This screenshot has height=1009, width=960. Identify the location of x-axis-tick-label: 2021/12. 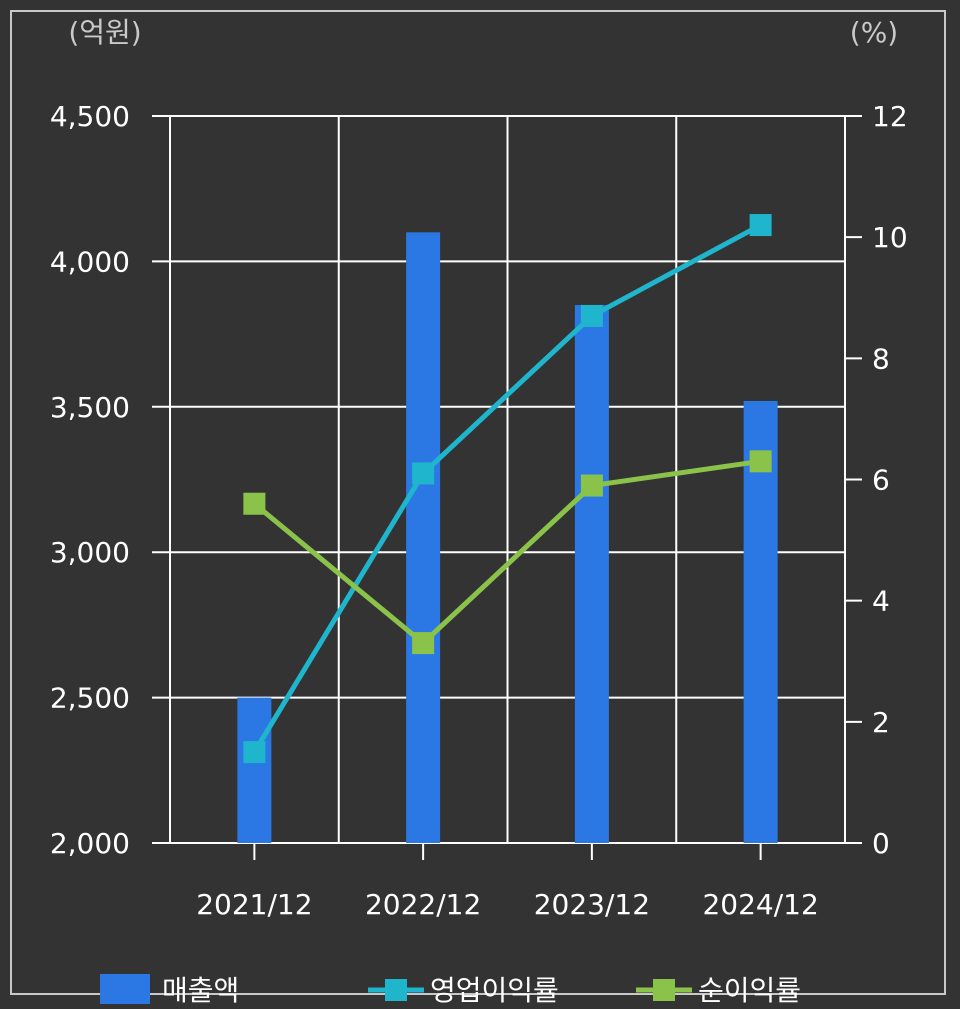
(254, 904).